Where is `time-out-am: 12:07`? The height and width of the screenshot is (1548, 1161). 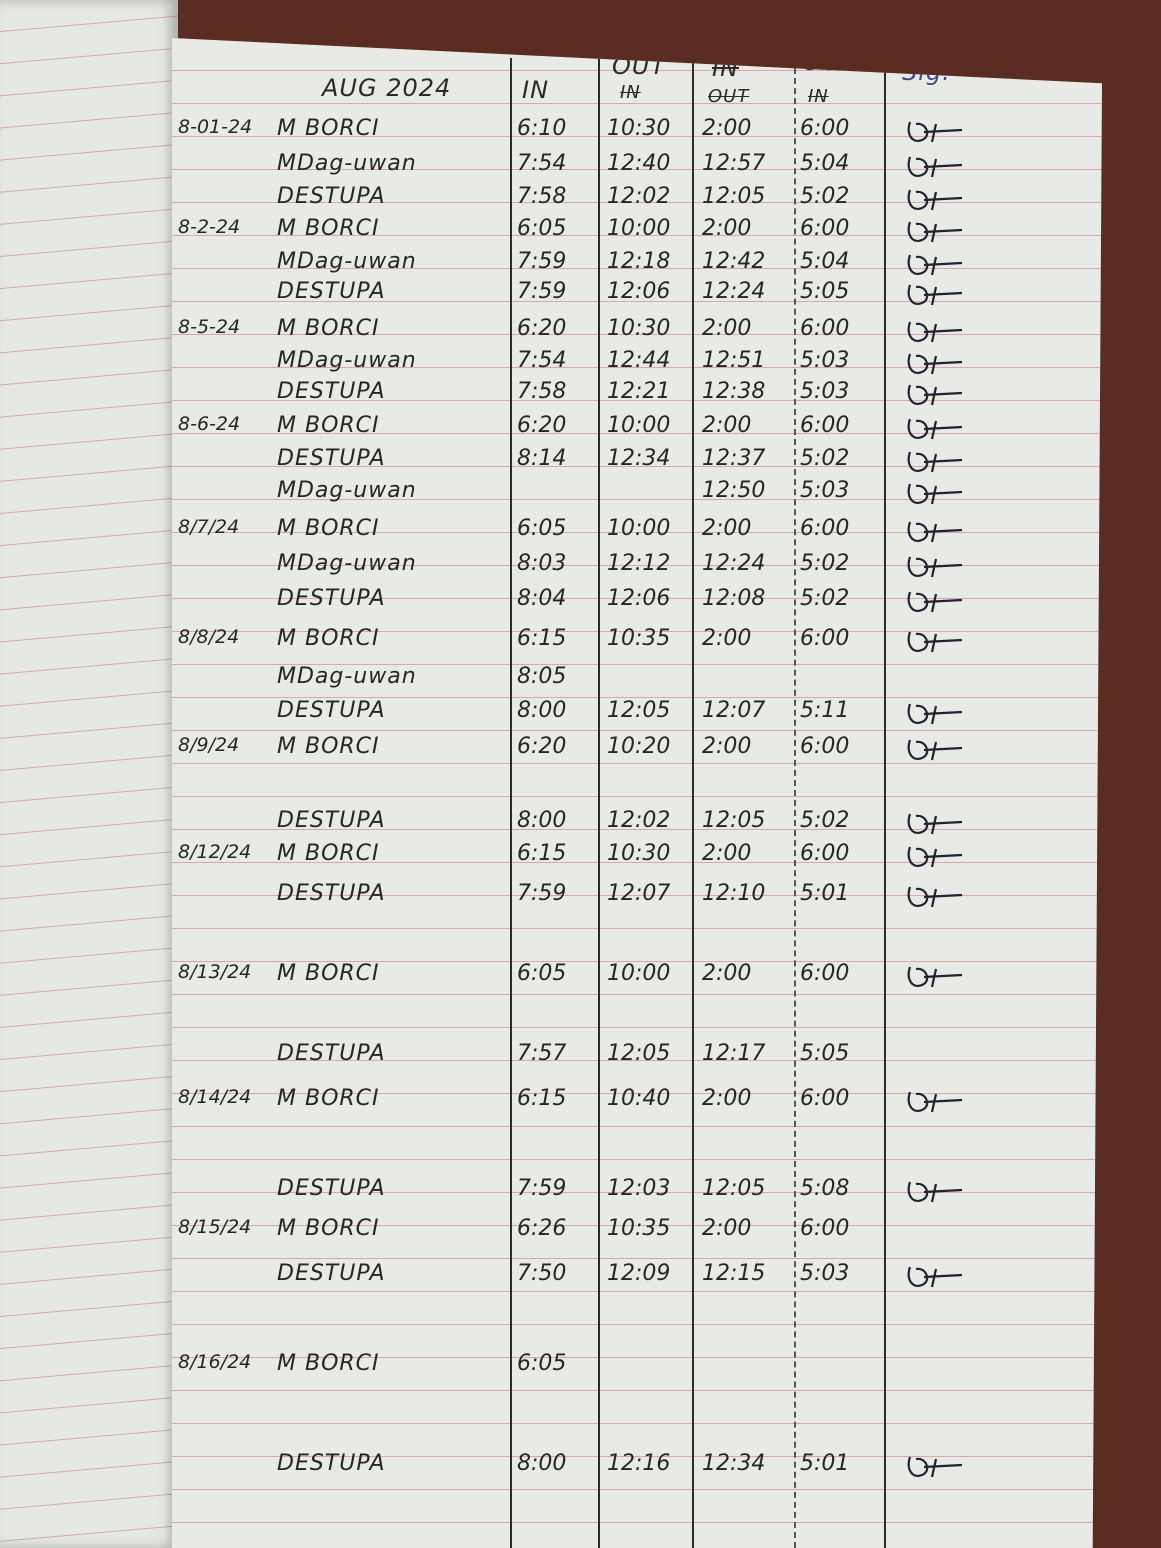 time-out-am: 12:07 is located at coordinates (639, 893).